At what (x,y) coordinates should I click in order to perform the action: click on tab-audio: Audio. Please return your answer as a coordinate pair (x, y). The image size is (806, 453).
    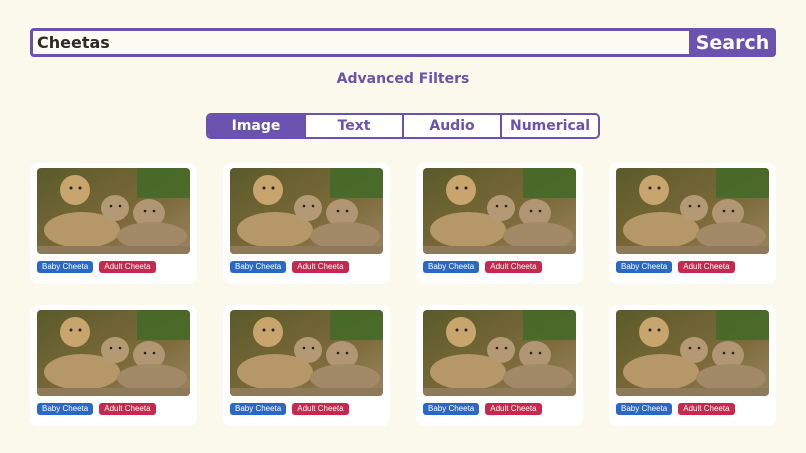
    Looking at the image, I should click on (451, 126).